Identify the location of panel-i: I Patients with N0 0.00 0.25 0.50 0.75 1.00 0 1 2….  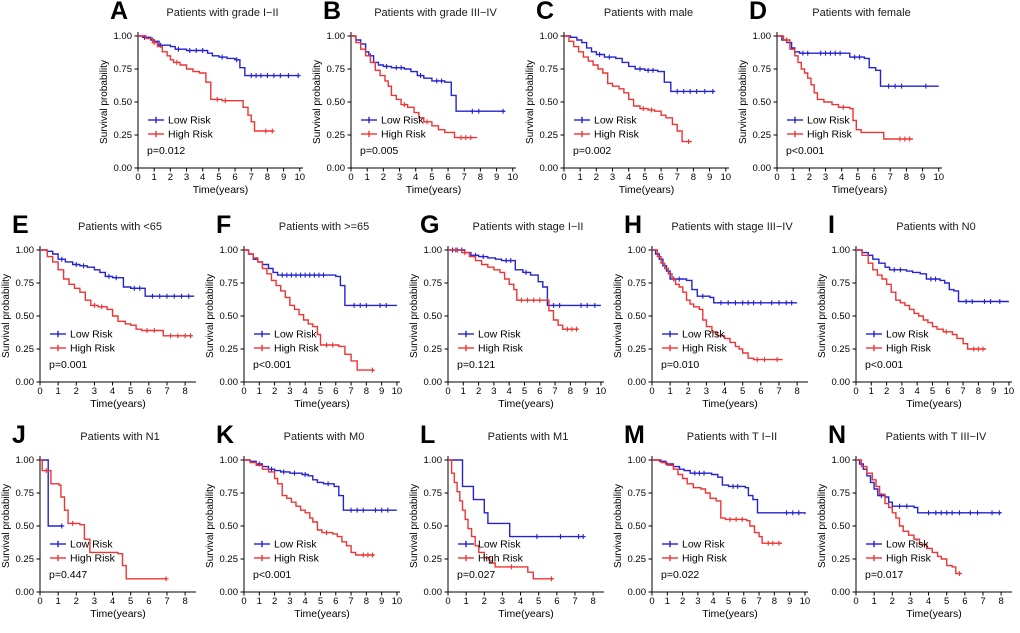
(918, 312).